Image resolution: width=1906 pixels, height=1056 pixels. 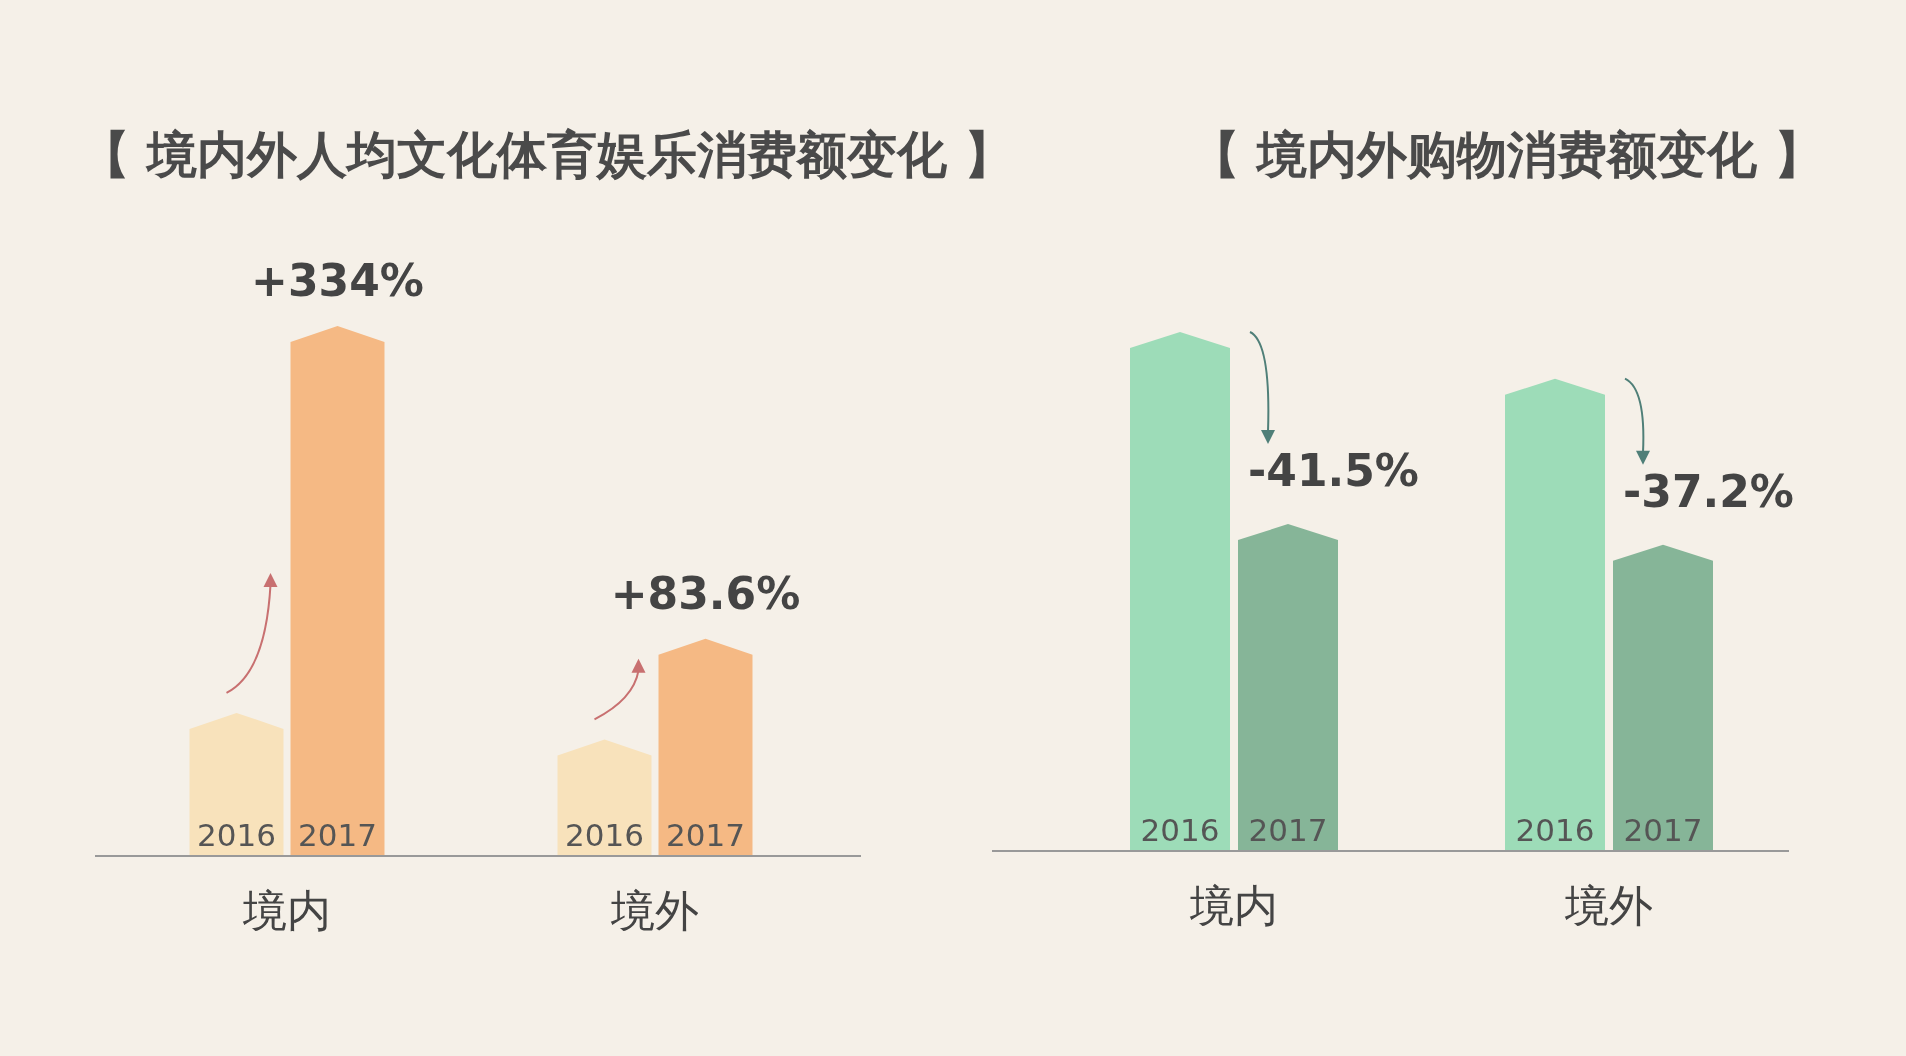 What do you see at coordinates (1708, 491) in the screenshot?
I see `annotation: -37.2%` at bounding box center [1708, 491].